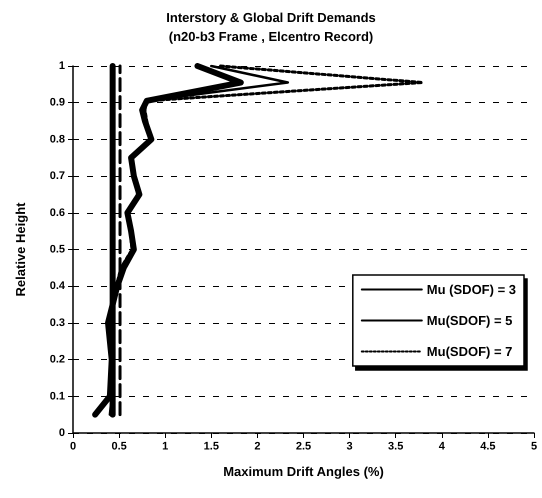 The height and width of the screenshot is (498, 542). Describe the element at coordinates (57, 360) in the screenshot. I see `y-tick-label: 0.2` at that location.